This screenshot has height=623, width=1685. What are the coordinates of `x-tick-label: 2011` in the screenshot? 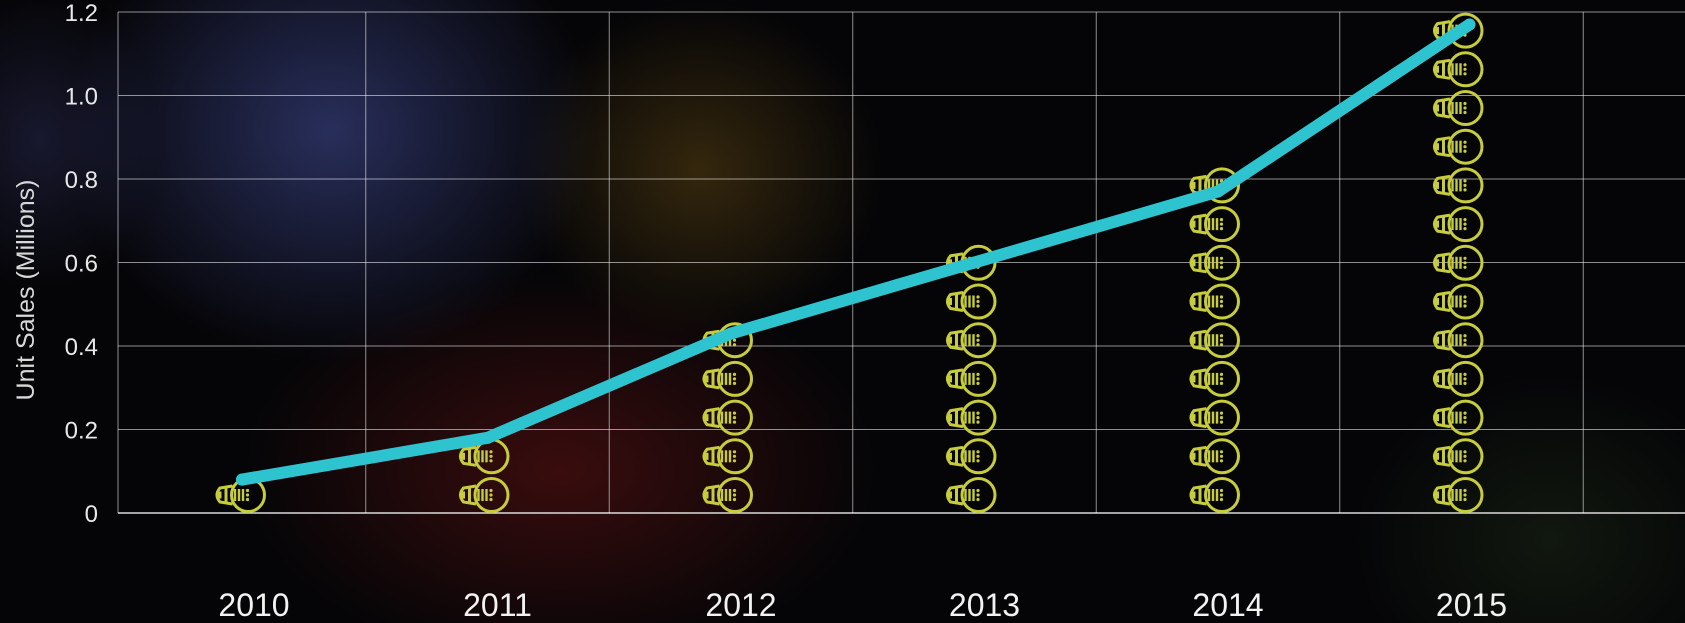 It's located at (497, 605).